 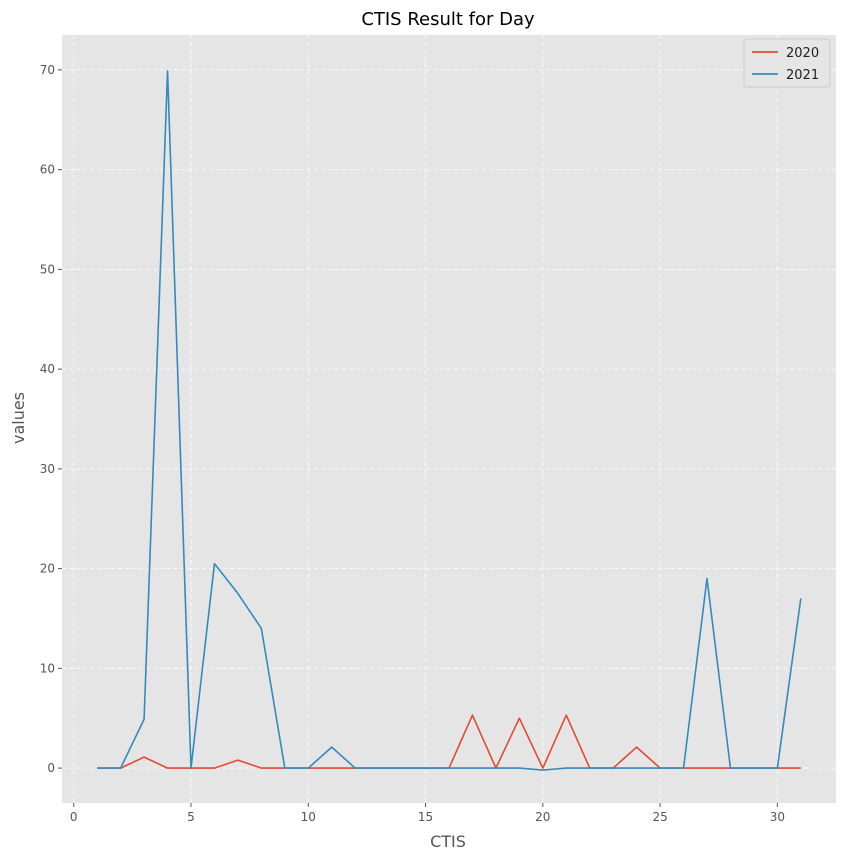 What do you see at coordinates (47, 469) in the screenshot?
I see `y-tick-label: 30` at bounding box center [47, 469].